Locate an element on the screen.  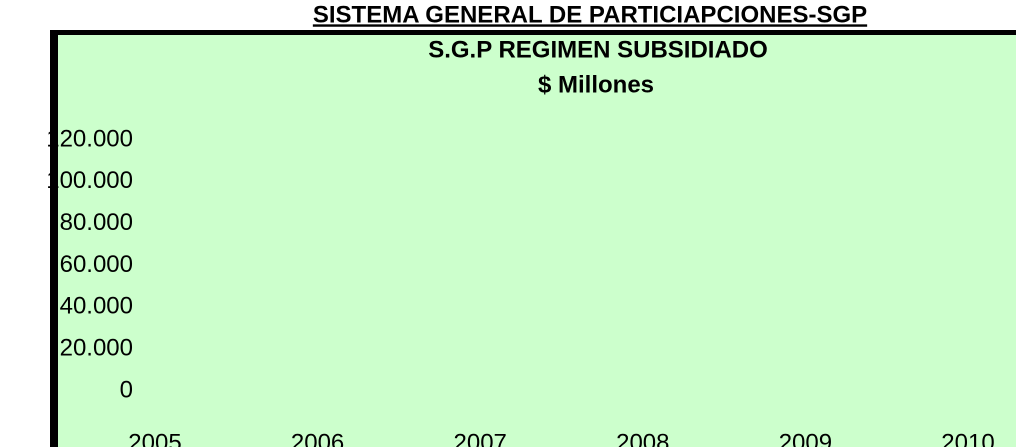
y-tick-label: 120.000 is located at coordinates (89, 138).